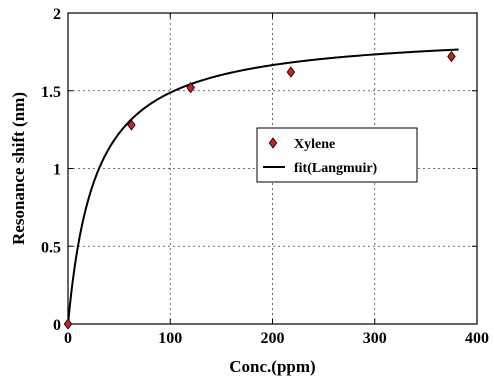 The height and width of the screenshot is (380, 494). I want to click on x-tick-labels: 0 100 200 300 400, so click(276, 338).